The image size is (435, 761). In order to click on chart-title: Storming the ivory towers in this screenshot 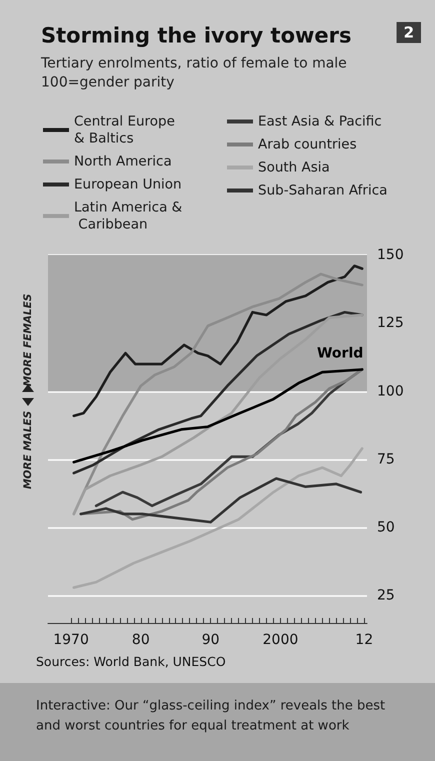, I will do `click(196, 36)`.